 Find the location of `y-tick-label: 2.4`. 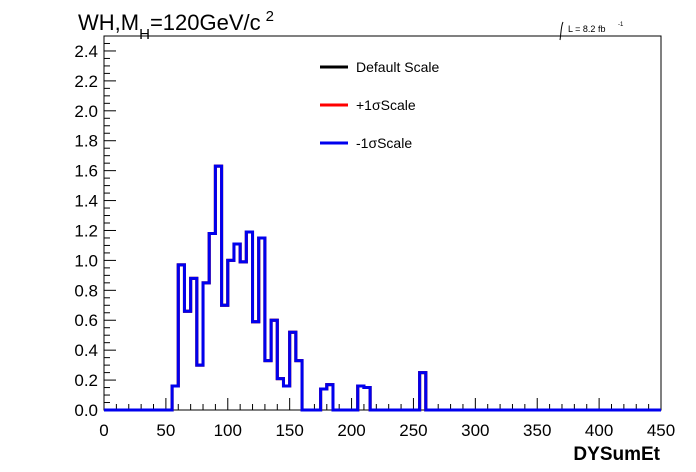

y-tick-label: 2.4 is located at coordinates (86, 51).